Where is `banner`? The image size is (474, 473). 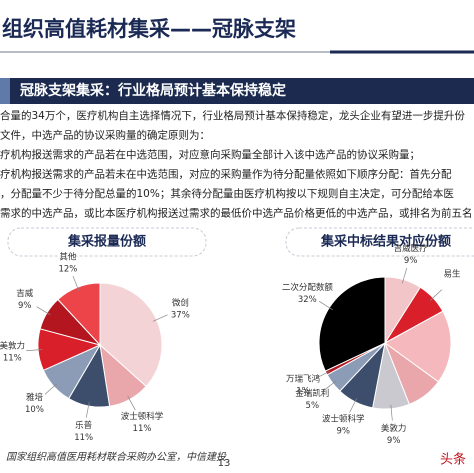 banner is located at coordinates (237, 91).